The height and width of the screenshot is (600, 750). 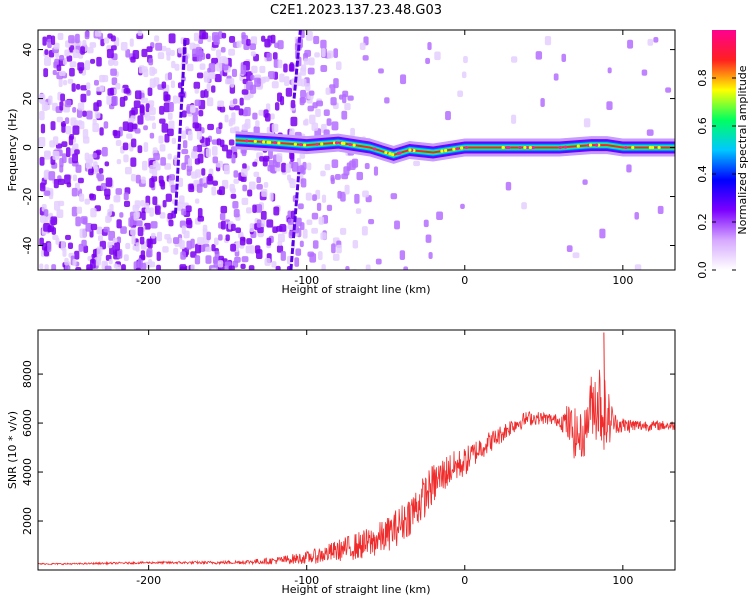 What do you see at coordinates (27, 472) in the screenshot?
I see `snr-ytick-label: 4000` at bounding box center [27, 472].